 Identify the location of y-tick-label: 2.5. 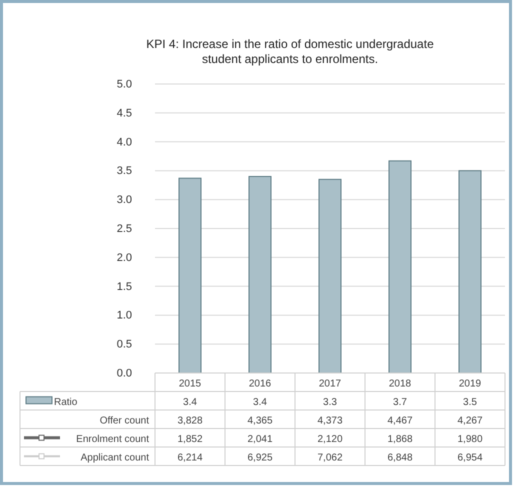
(124, 229).